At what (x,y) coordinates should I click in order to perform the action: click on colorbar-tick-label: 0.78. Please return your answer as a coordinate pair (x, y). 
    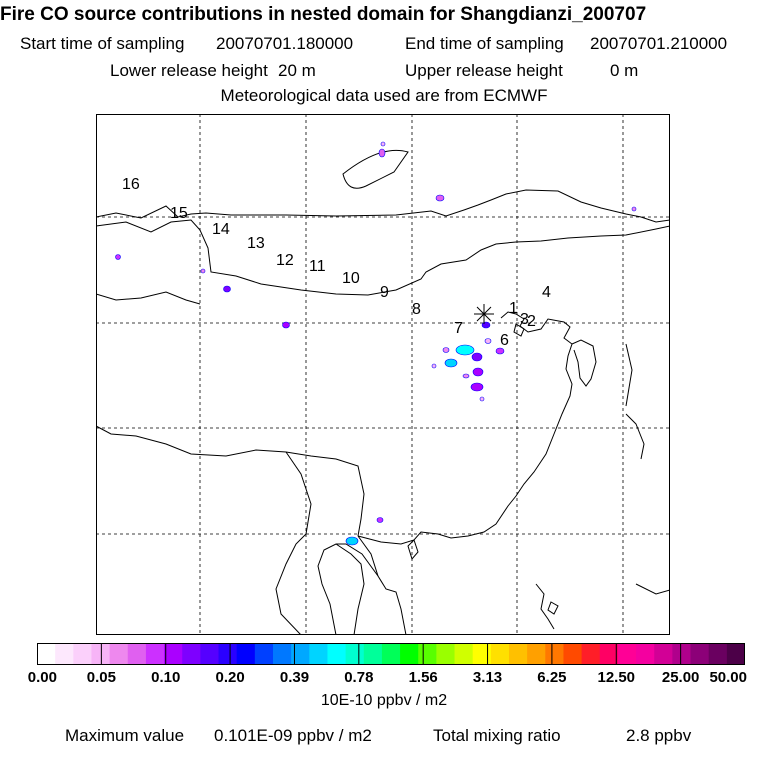
    Looking at the image, I should click on (359, 677).